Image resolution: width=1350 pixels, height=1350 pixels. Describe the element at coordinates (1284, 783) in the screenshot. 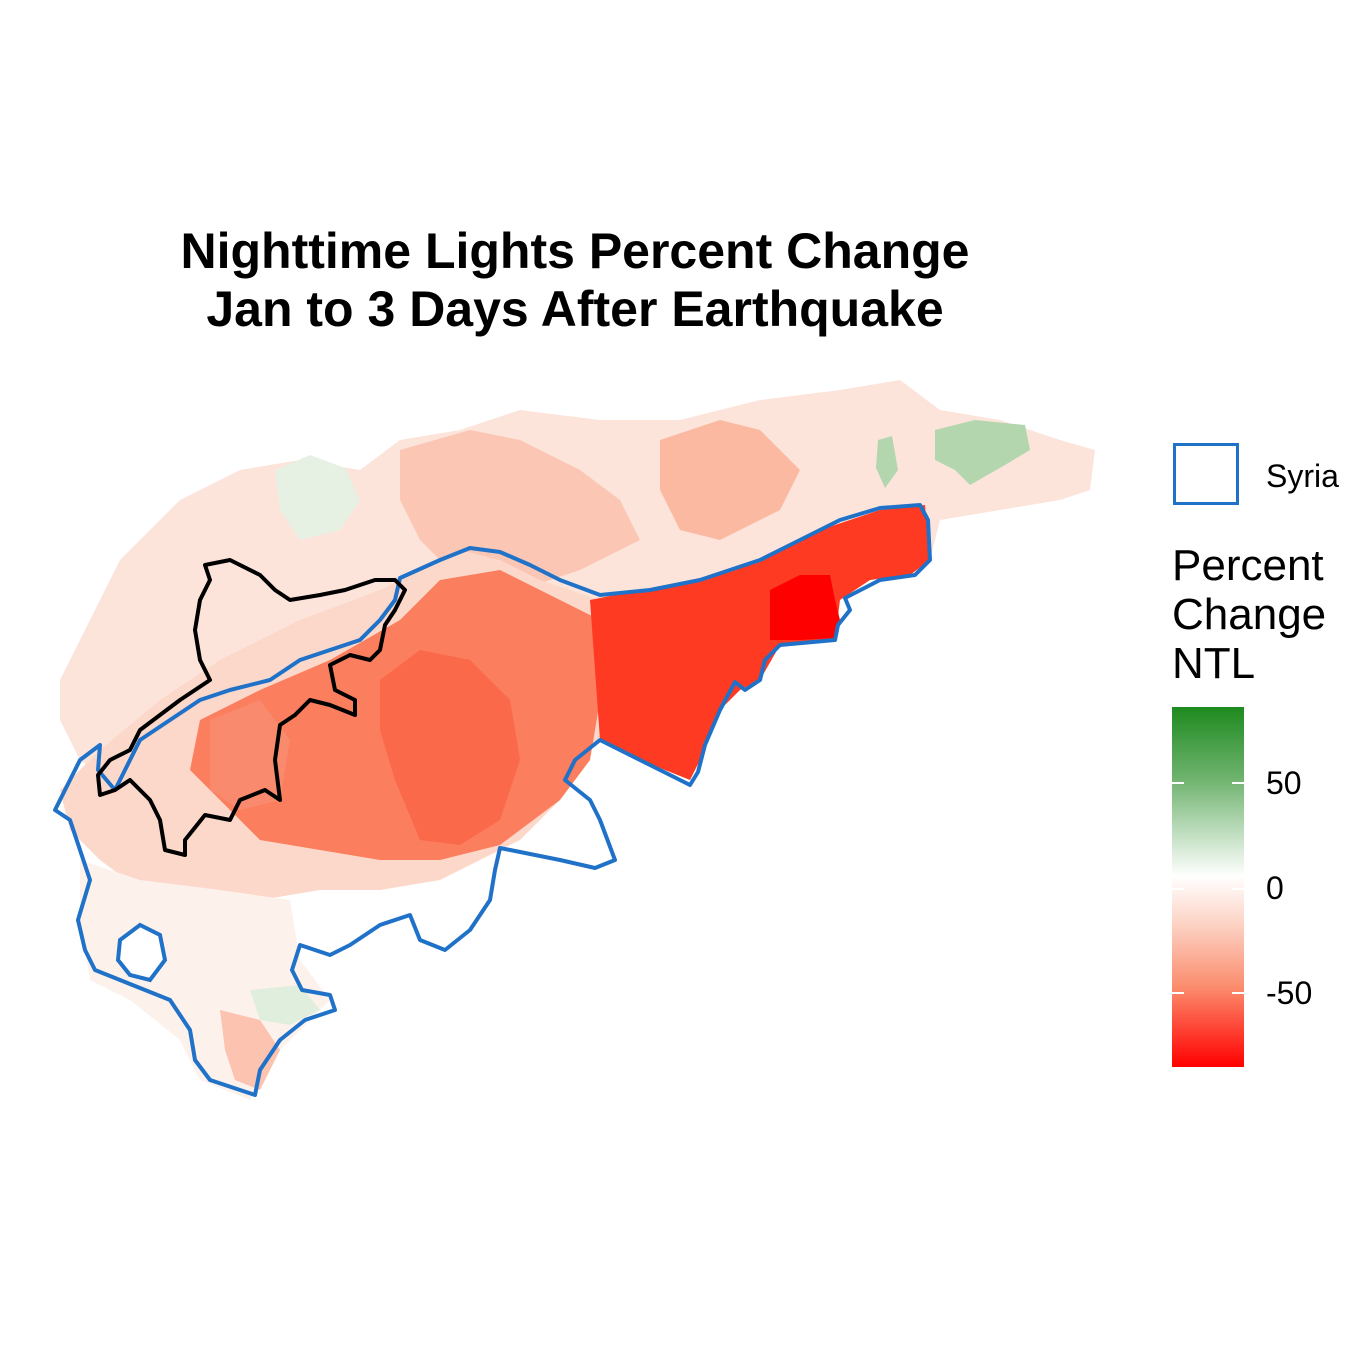

I see `colorbar-label-50: 50` at that location.